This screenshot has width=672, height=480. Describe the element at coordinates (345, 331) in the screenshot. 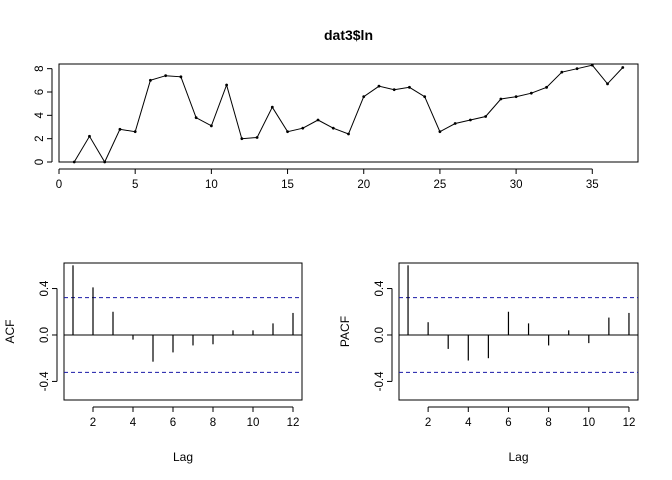

I see `pacf-y-axis-title: PACF` at that location.